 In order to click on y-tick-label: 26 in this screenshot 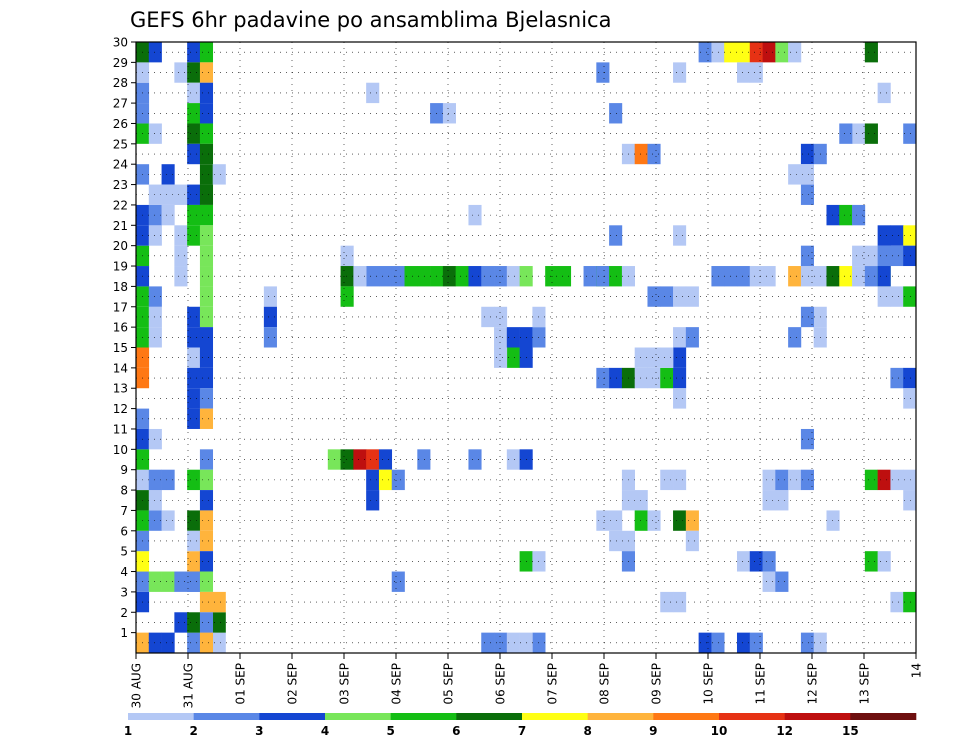, I will do `click(120, 124)`.